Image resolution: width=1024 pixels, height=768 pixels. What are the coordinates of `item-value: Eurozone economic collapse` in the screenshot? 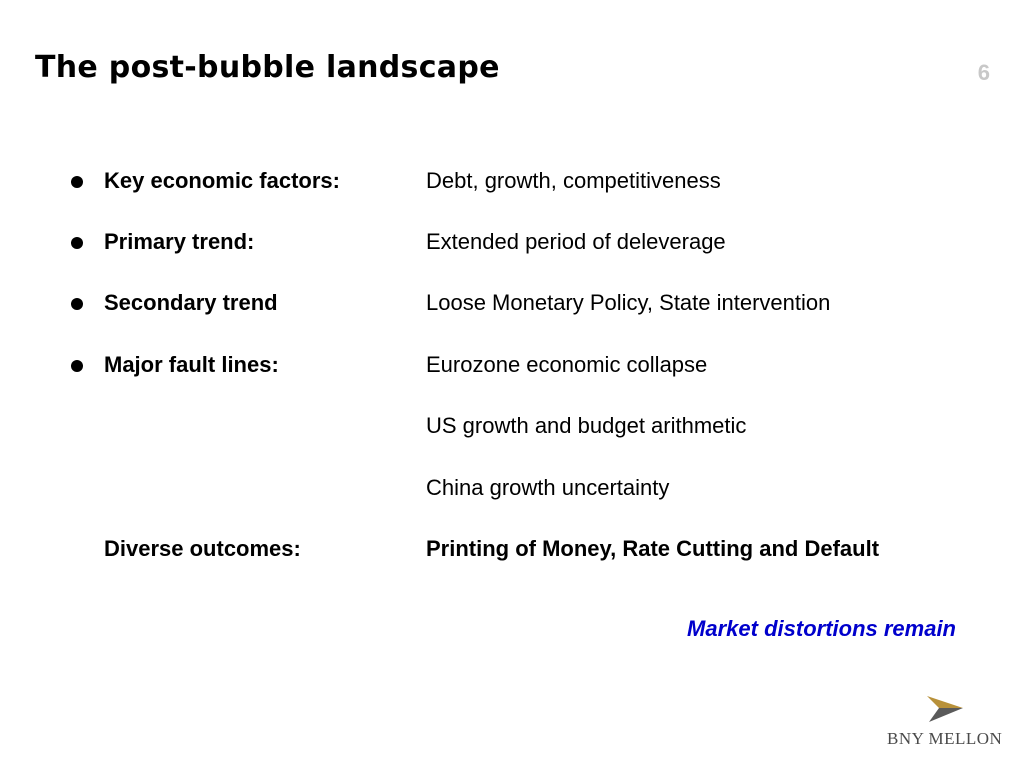 It's located at (567, 364).